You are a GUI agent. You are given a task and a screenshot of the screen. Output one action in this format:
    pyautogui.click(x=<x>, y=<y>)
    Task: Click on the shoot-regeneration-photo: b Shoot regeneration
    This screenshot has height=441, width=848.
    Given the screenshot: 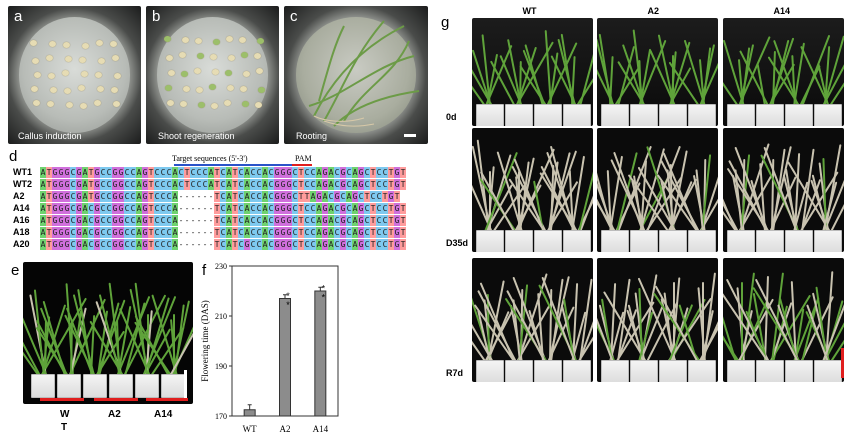 What is the action you would take?
    pyautogui.click(x=212, y=75)
    